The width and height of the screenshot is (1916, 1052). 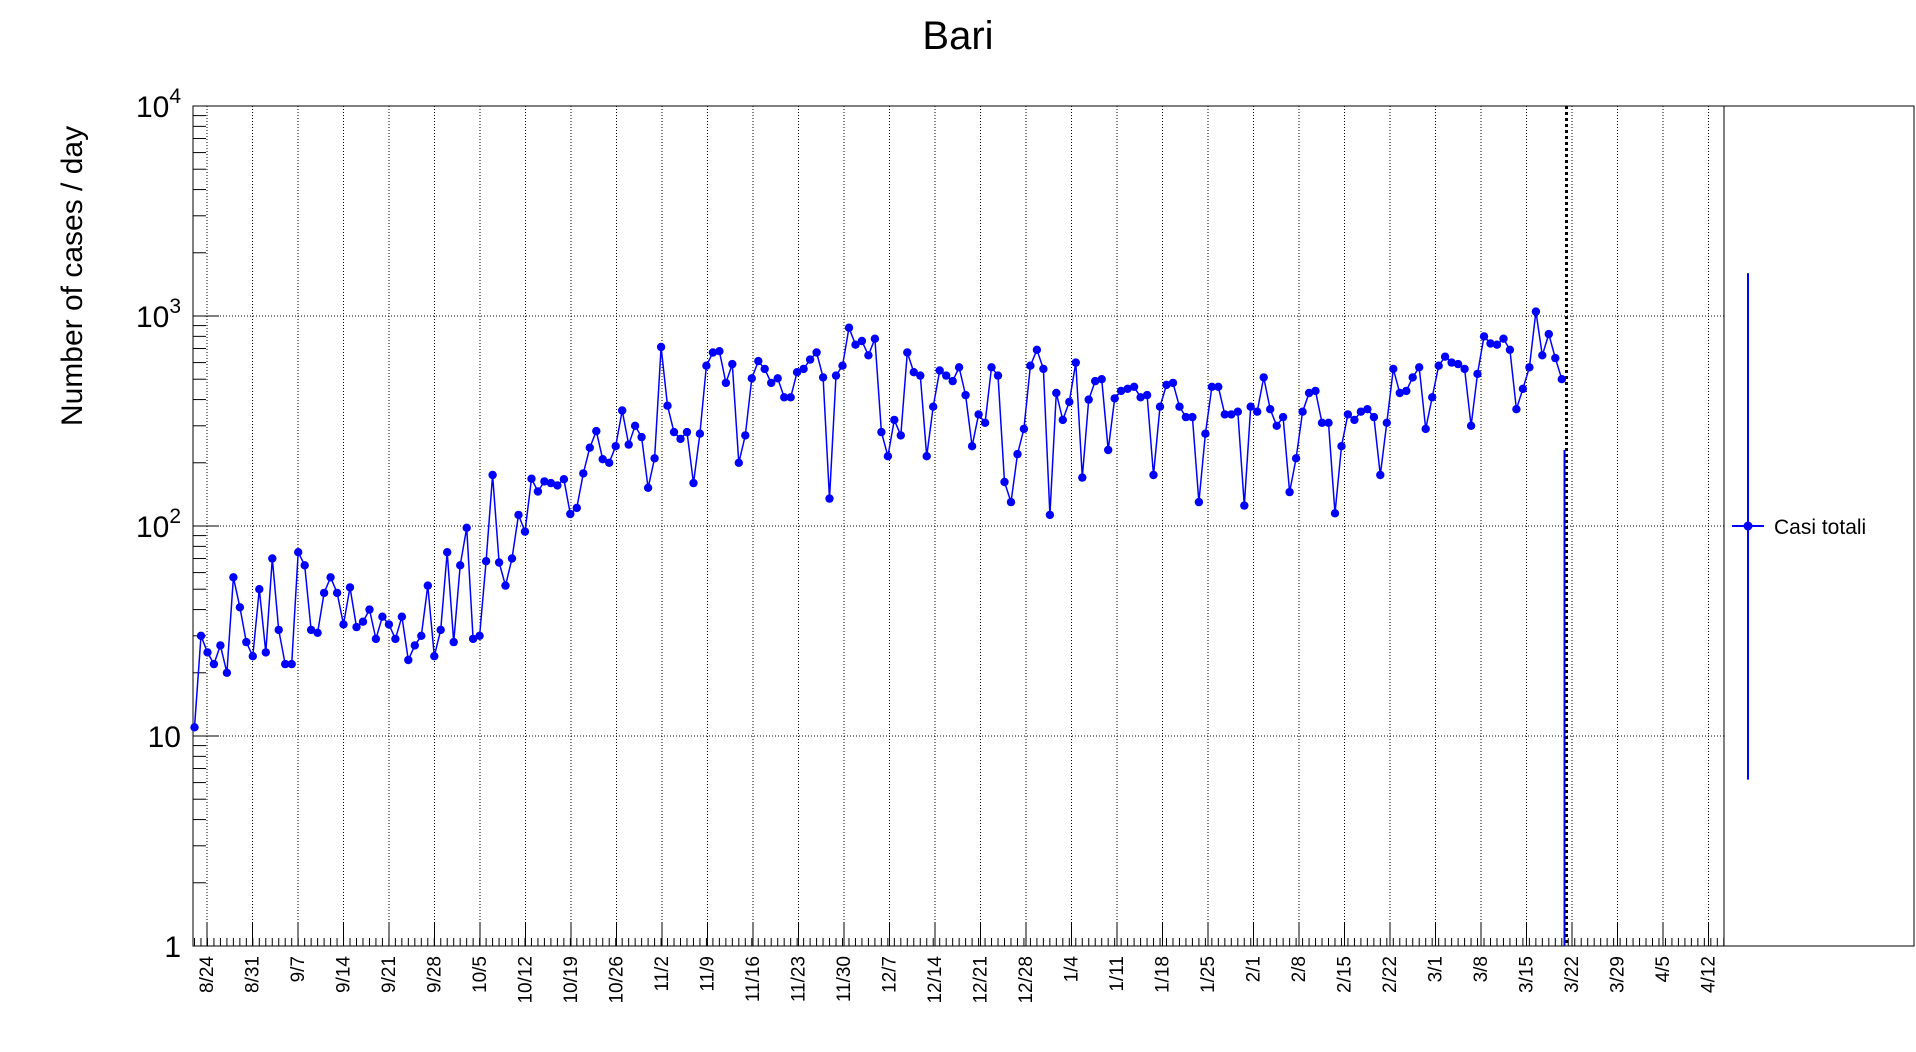 What do you see at coordinates (1820, 527) in the screenshot?
I see `legend-label: Casi totali` at bounding box center [1820, 527].